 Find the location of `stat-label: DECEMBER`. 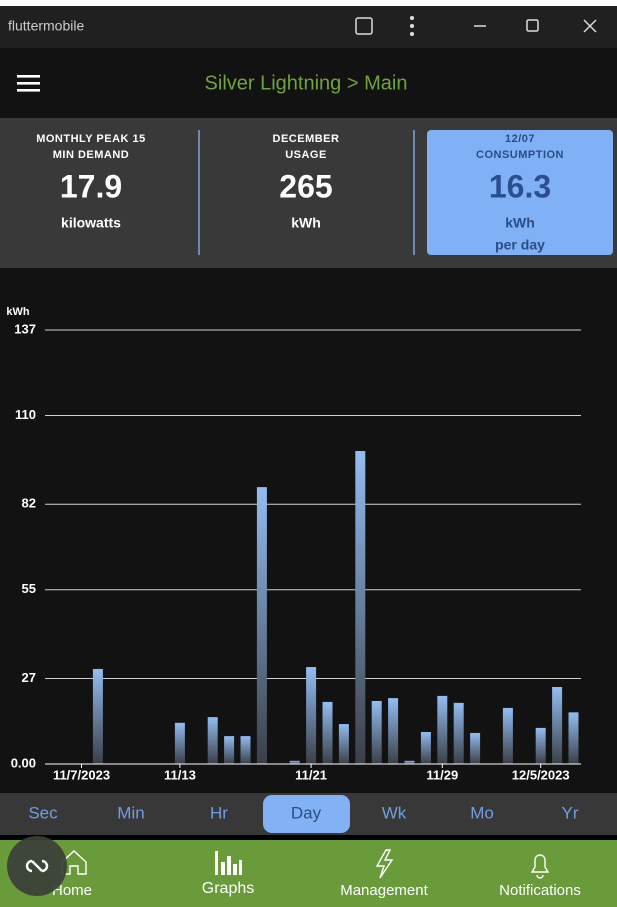

stat-label: DECEMBER is located at coordinates (306, 139).